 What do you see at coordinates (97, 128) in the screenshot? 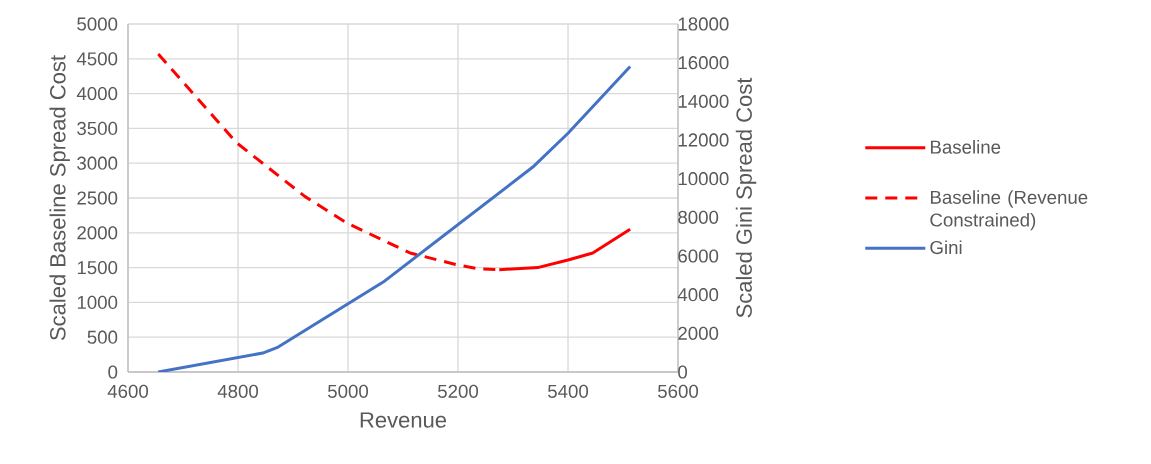
I see `y-tick-label: 3500` at bounding box center [97, 128].